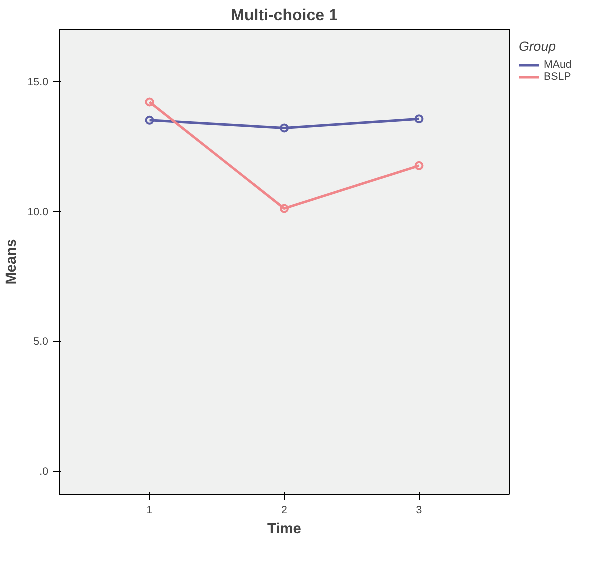 Image resolution: width=596 pixels, height=562 pixels. I want to click on legend-title: Group, so click(538, 46).